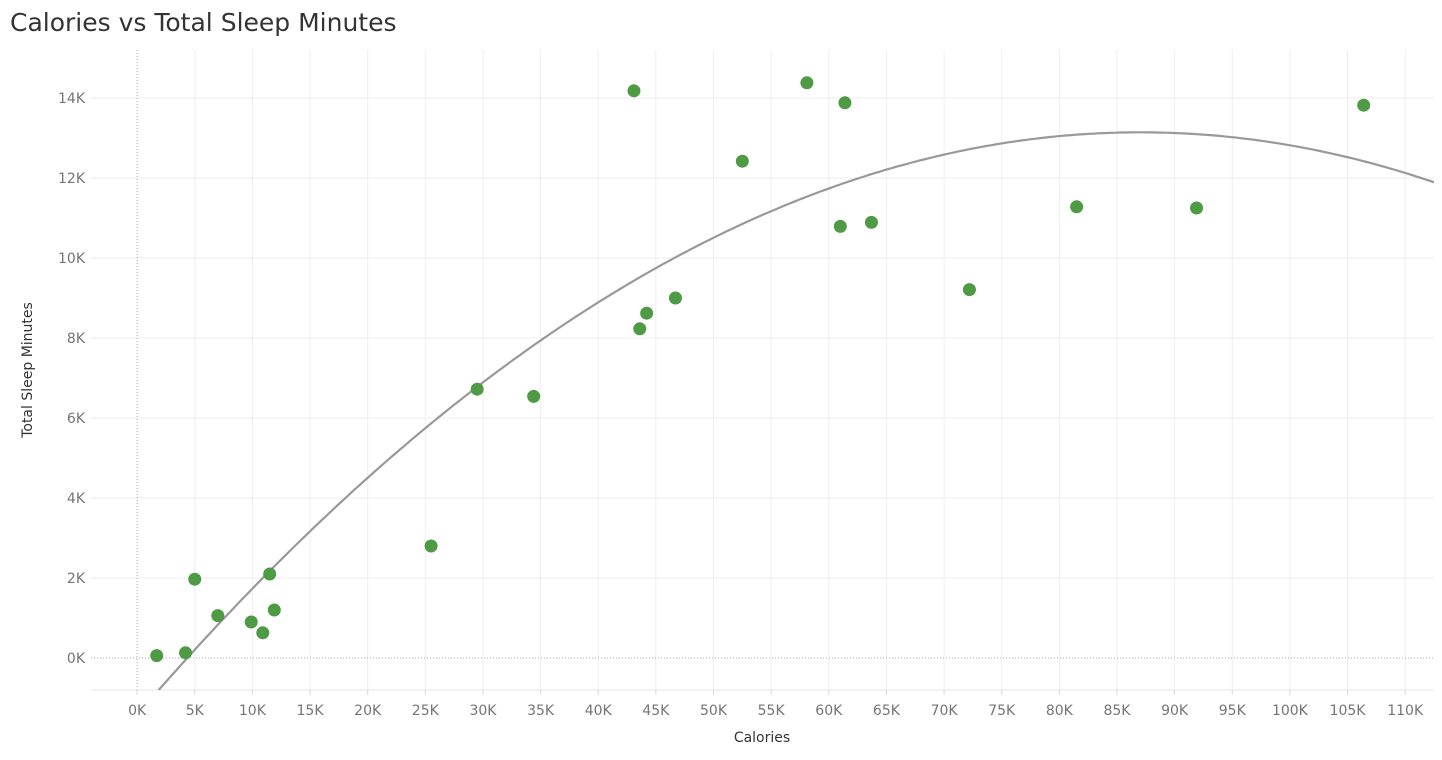  Describe the element at coordinates (76, 659) in the screenshot. I see `y-tick-label: 0K` at that location.